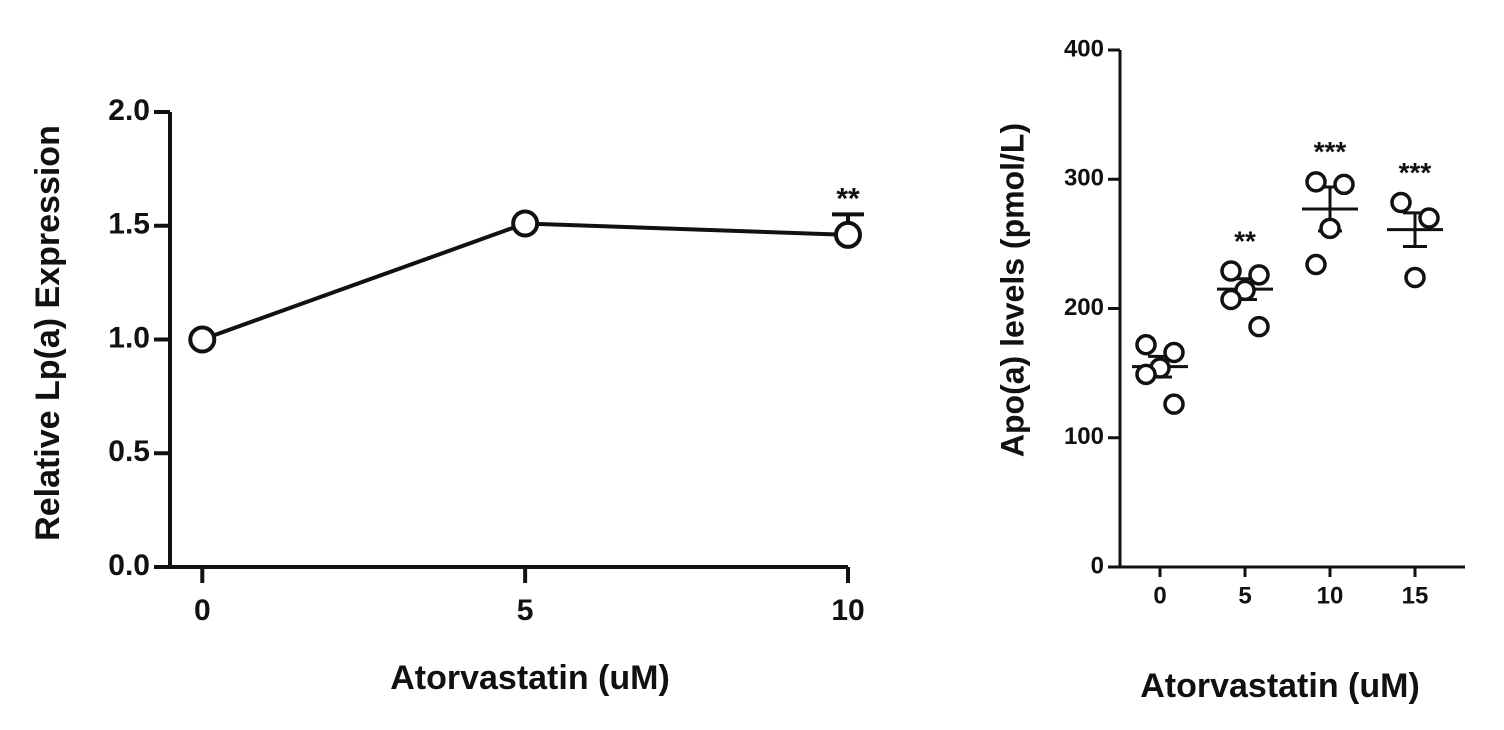 The height and width of the screenshot is (730, 1504). I want to click on y-tick-label: 2.0, so click(129, 110).